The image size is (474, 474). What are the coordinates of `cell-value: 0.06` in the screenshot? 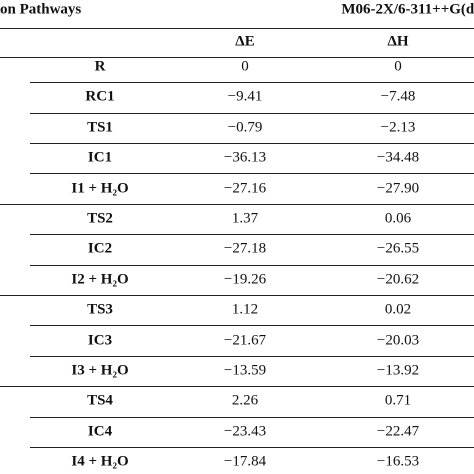 It's located at (398, 218).